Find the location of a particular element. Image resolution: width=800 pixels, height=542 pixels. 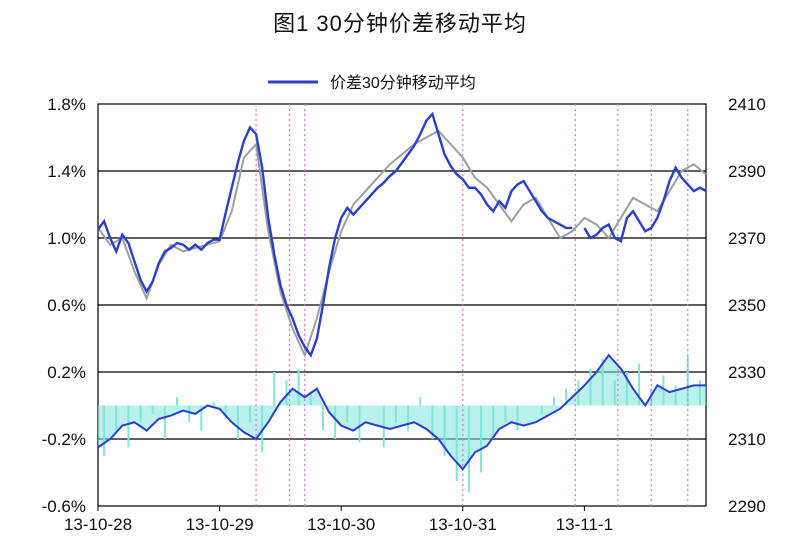

x-axis-ticks: 13-10-28 13-10-29 13-10-30 13-10-31 13-11-1 is located at coordinates (338, 520).